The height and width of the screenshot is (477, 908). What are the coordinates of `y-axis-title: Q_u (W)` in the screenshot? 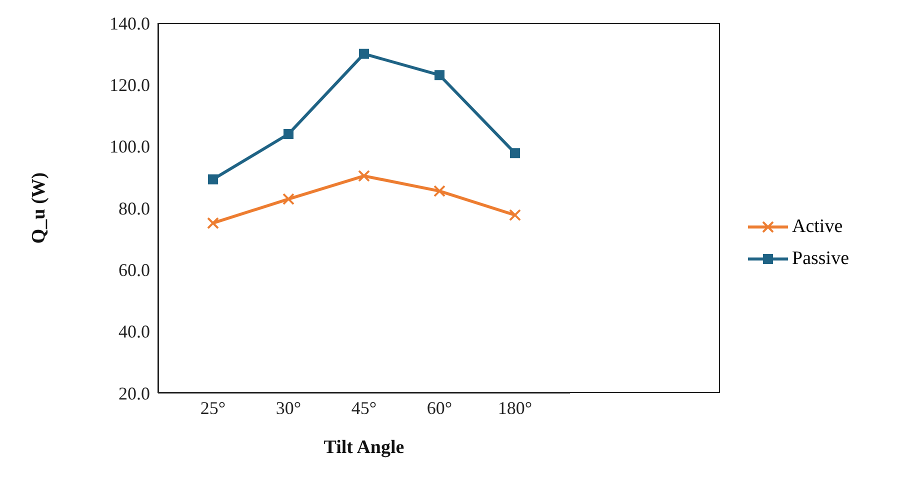 It's located at (39, 208).